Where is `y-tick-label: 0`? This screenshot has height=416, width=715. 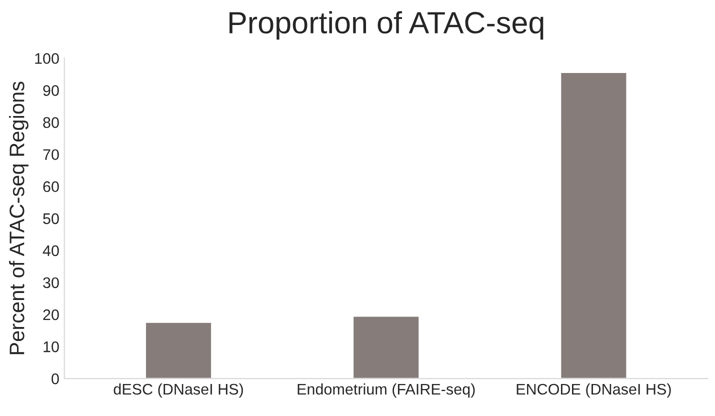 y-tick-label: 0 is located at coordinates (55, 378).